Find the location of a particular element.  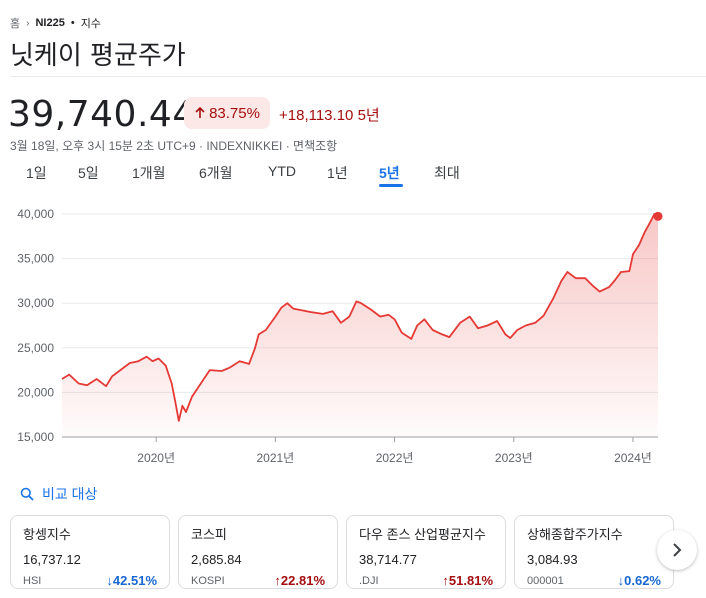

y-tick-label: 25,000 is located at coordinates (35, 348).